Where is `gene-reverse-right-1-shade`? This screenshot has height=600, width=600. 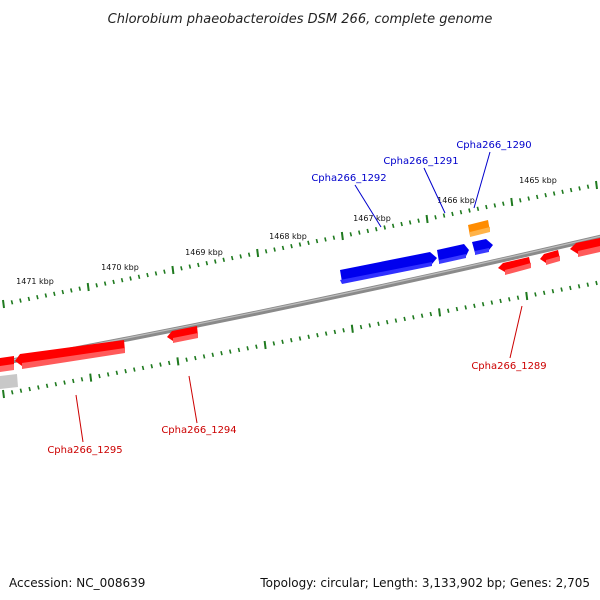
gene-reverse-right-1-shade is located at coordinates (553, 260).